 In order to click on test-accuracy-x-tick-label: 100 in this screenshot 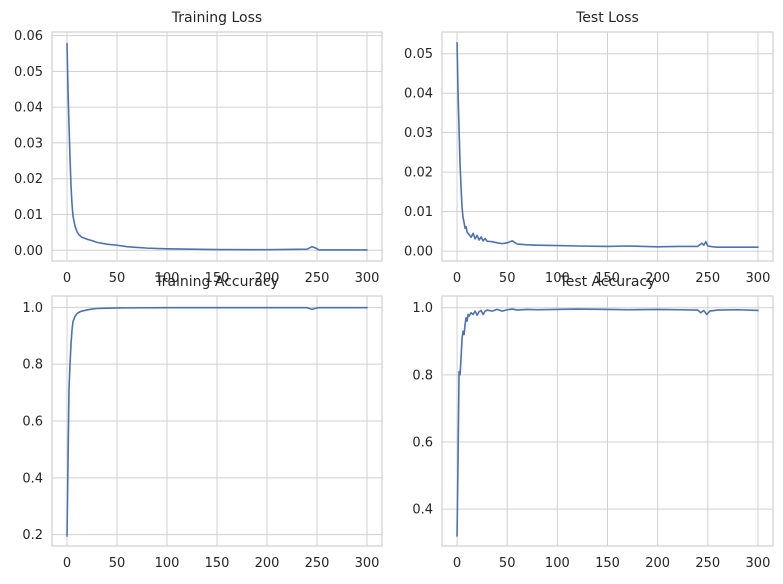, I will do `click(557, 563)`.